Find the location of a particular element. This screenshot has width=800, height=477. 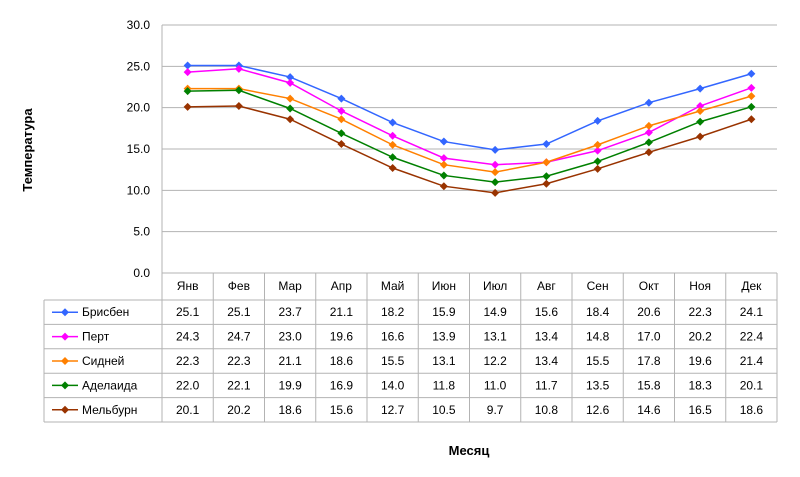

x-tick-label: Дек is located at coordinates (751, 286).